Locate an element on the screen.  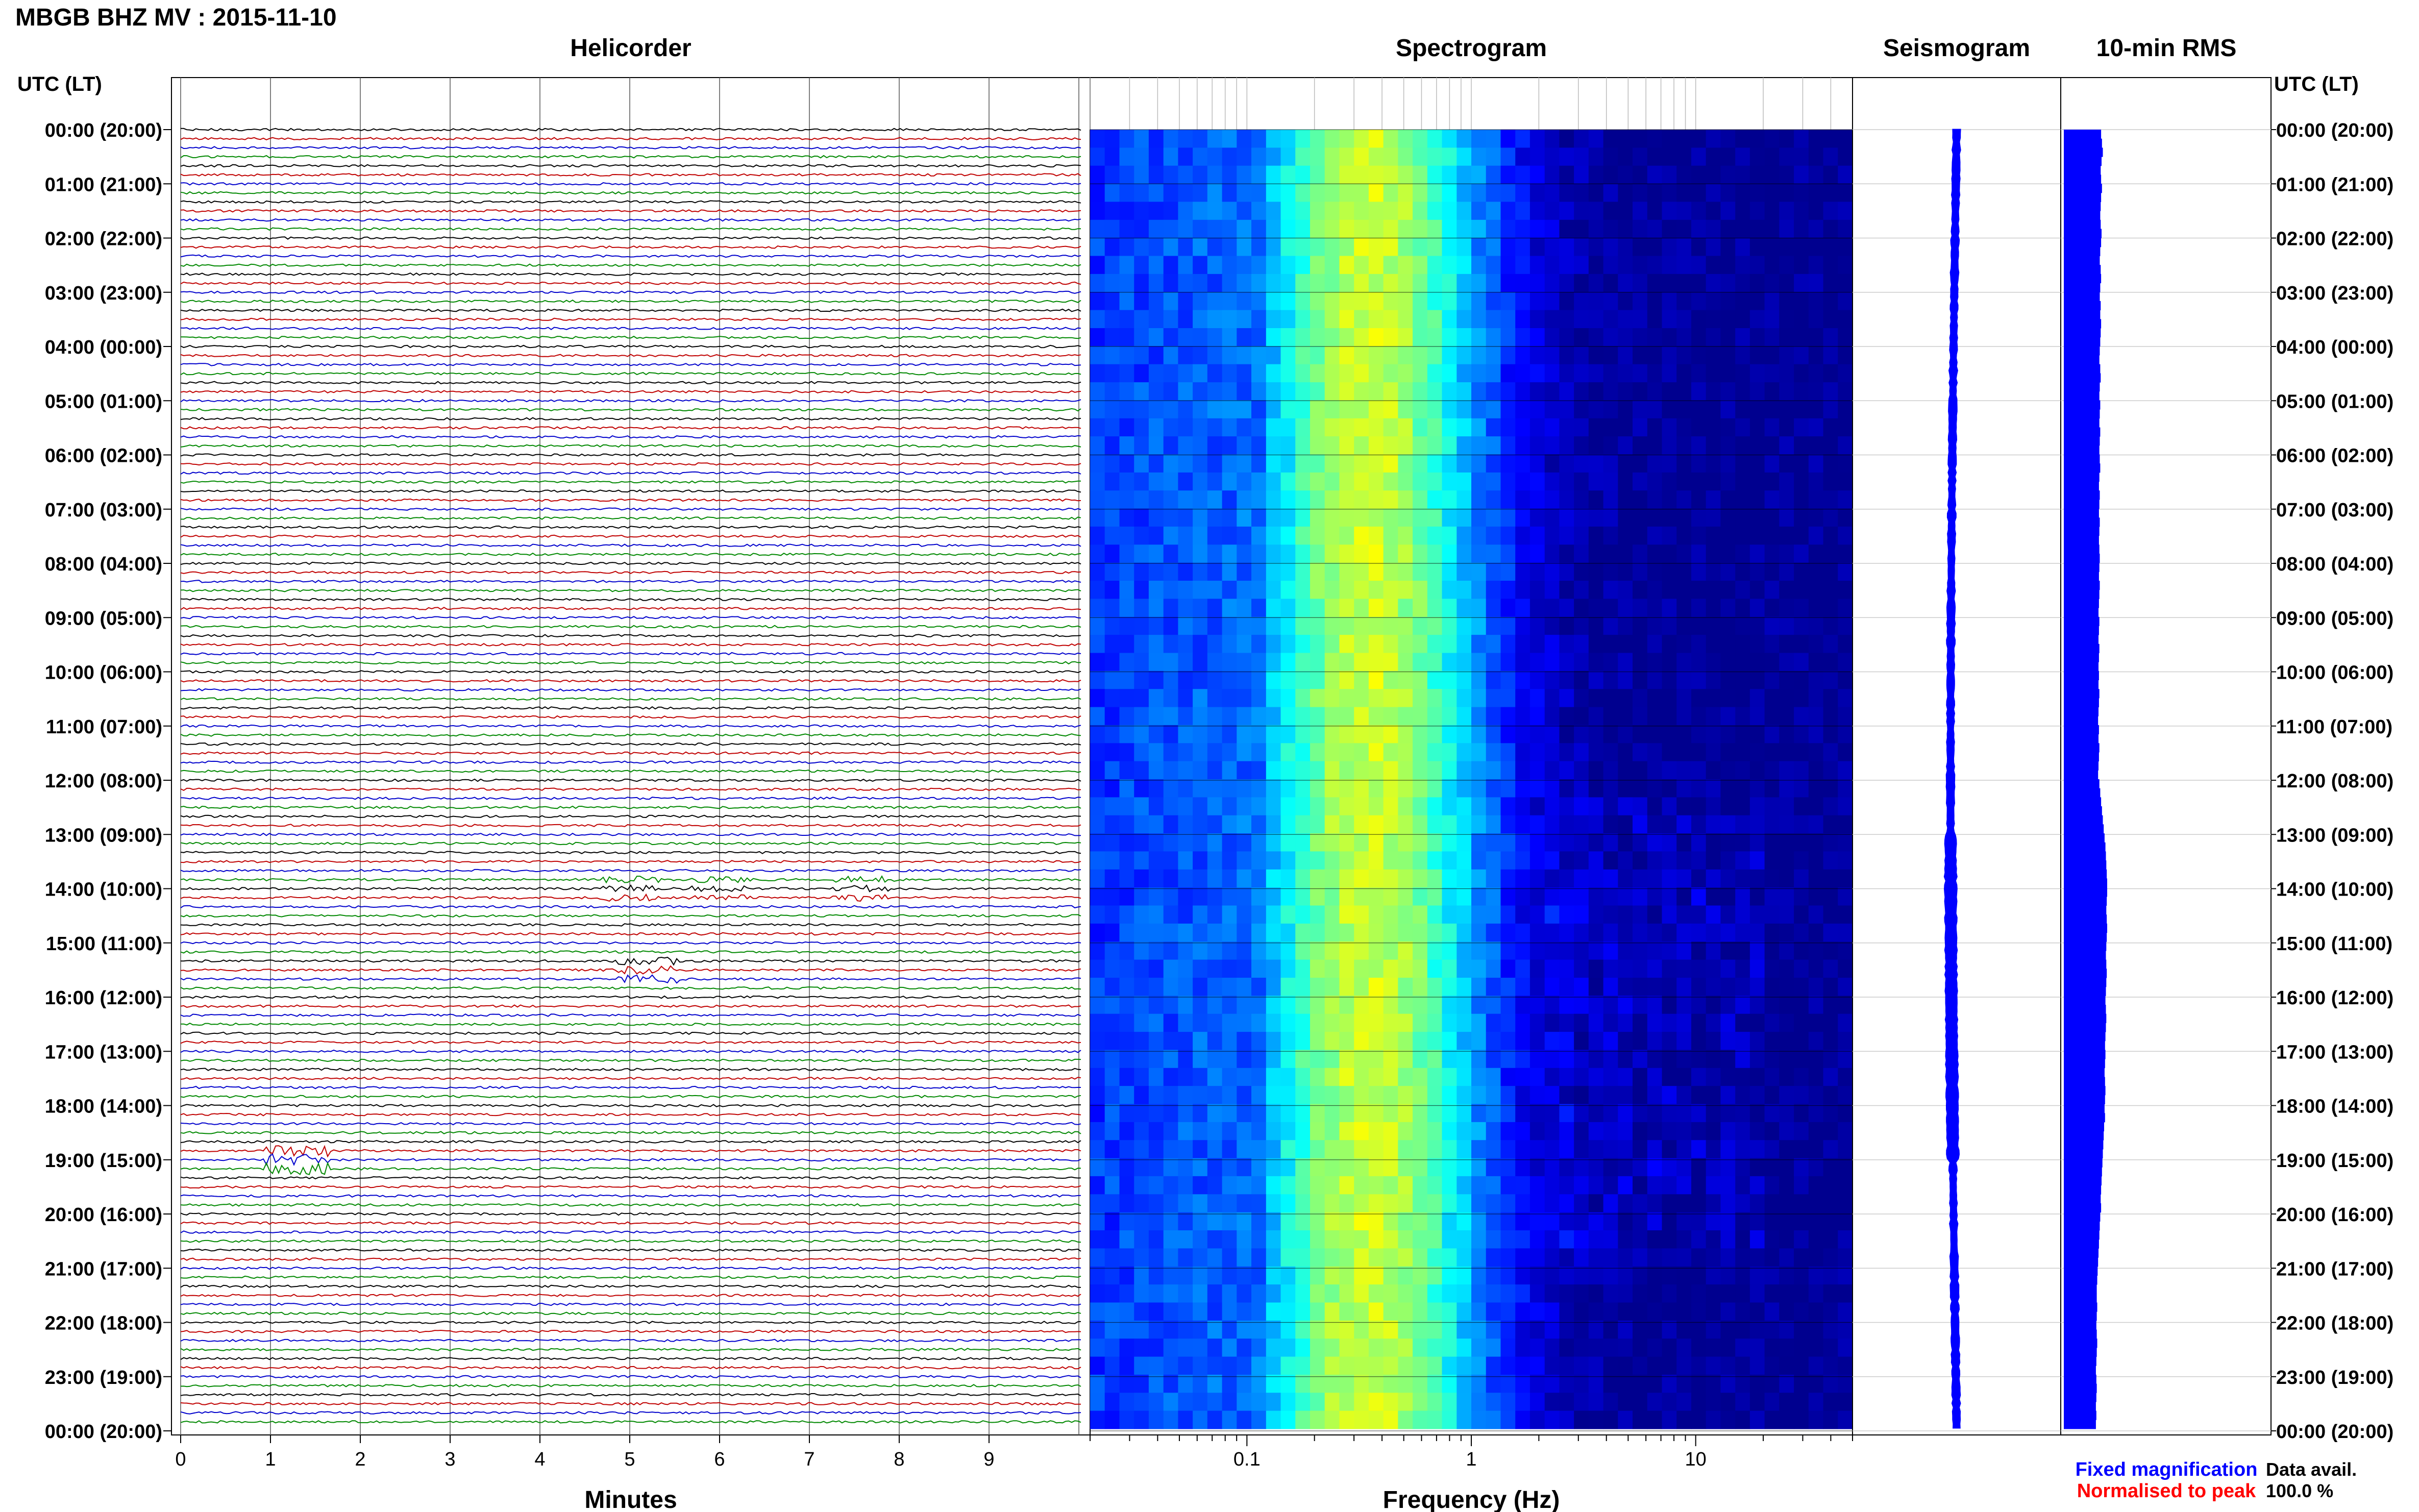
time-tick-label-right: 17:00 (13:00) is located at coordinates (2334, 1052).